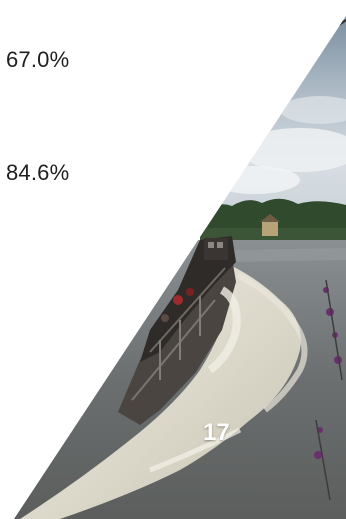 This screenshot has width=346, height=519. I want to click on stat-value-1: 67.0%, so click(38, 59).